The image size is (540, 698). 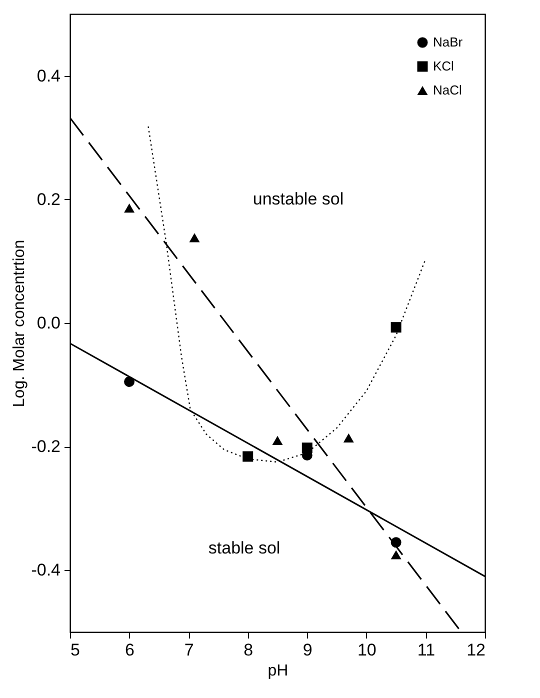 I want to click on legend-label: NaBr, so click(x=448, y=42).